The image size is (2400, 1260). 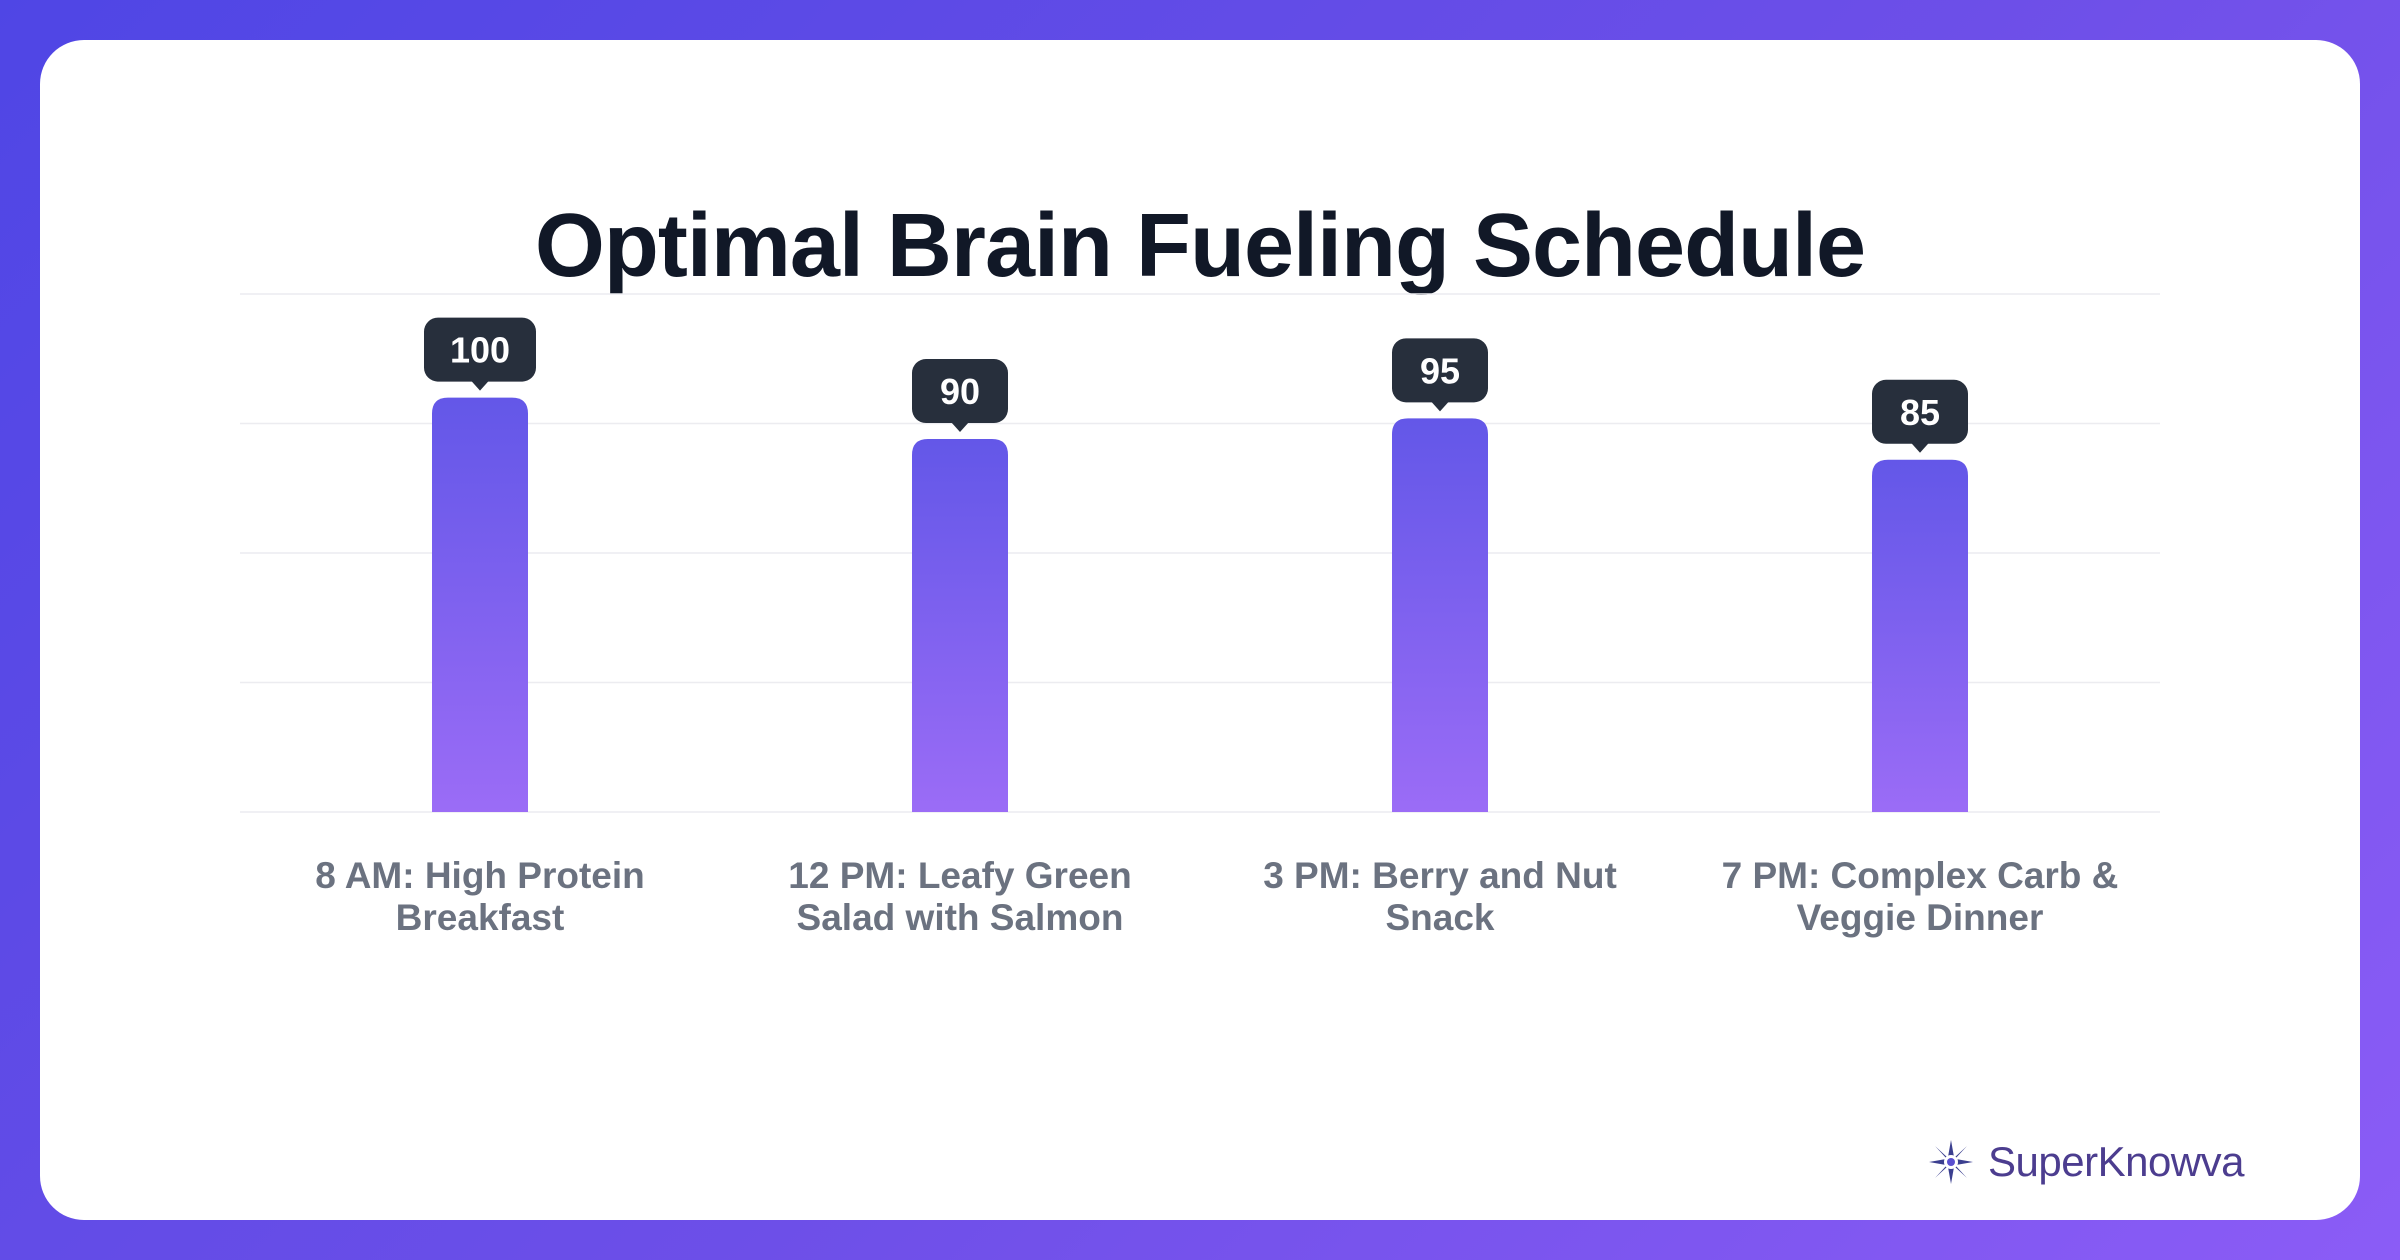 I want to click on tick-label-line: 12 PM: Leafy Green, so click(x=959, y=875).